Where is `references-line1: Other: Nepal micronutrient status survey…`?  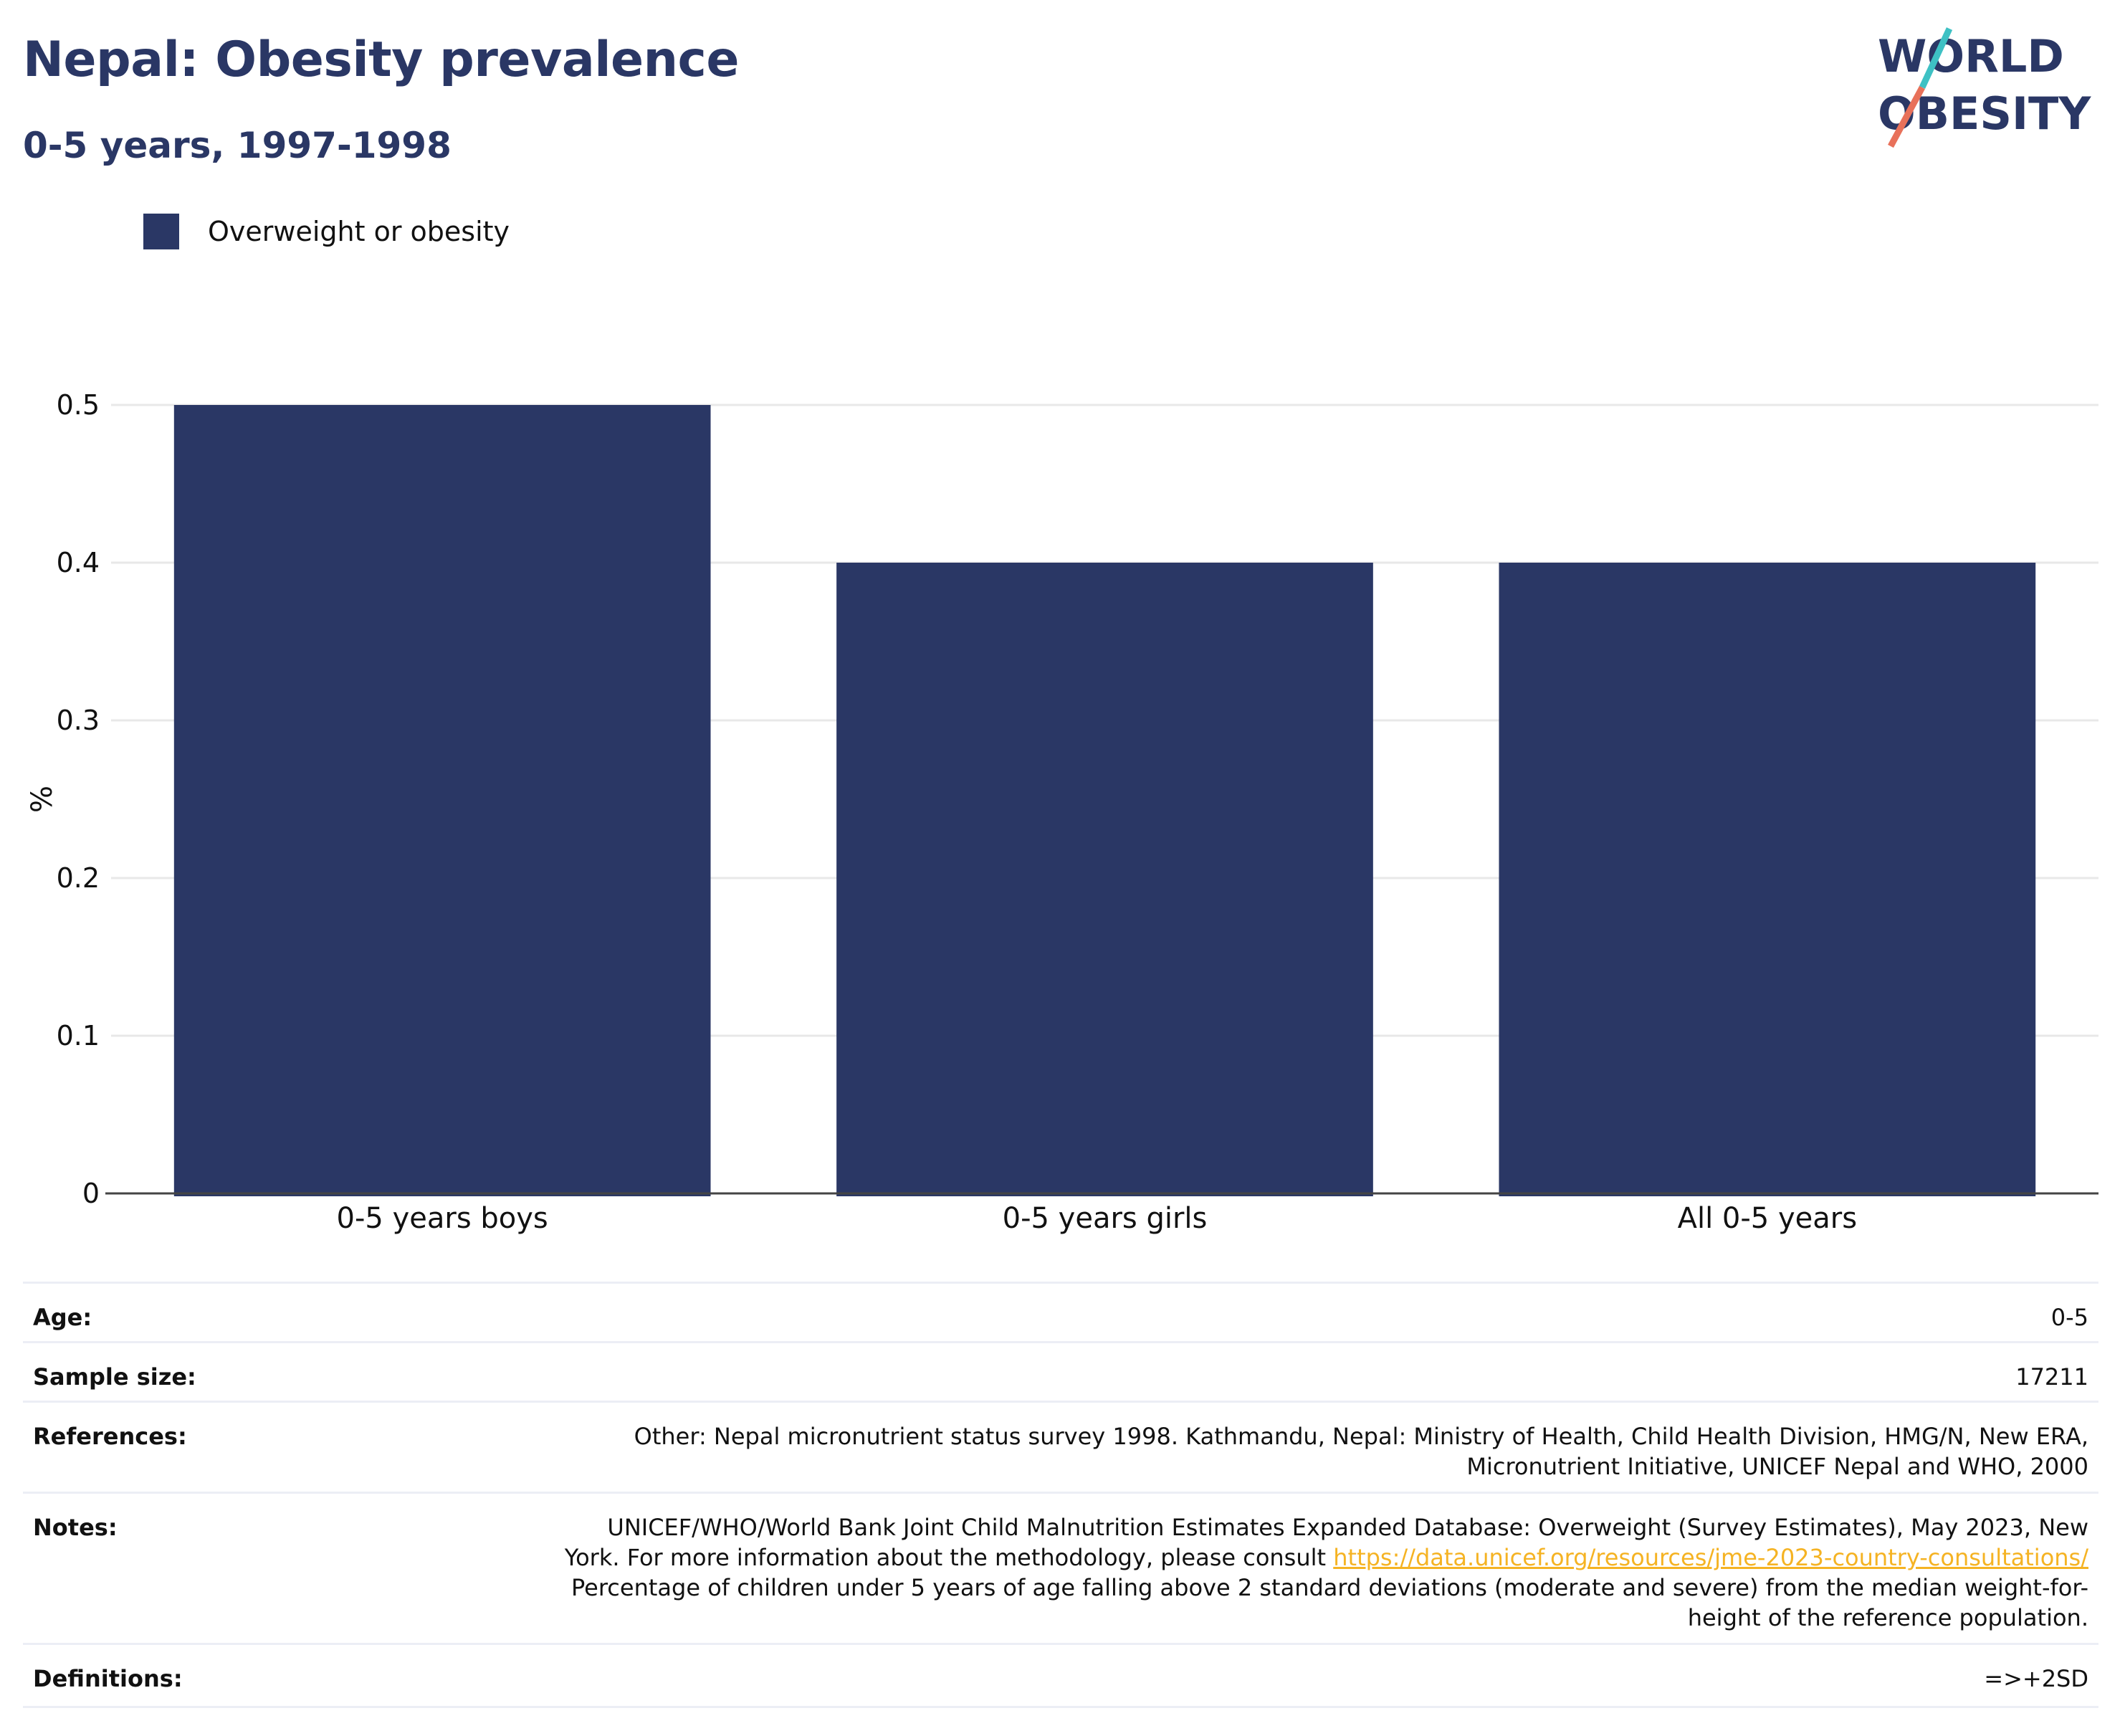 references-line1: Other: Nepal micronutrient status survey… is located at coordinates (1361, 1436).